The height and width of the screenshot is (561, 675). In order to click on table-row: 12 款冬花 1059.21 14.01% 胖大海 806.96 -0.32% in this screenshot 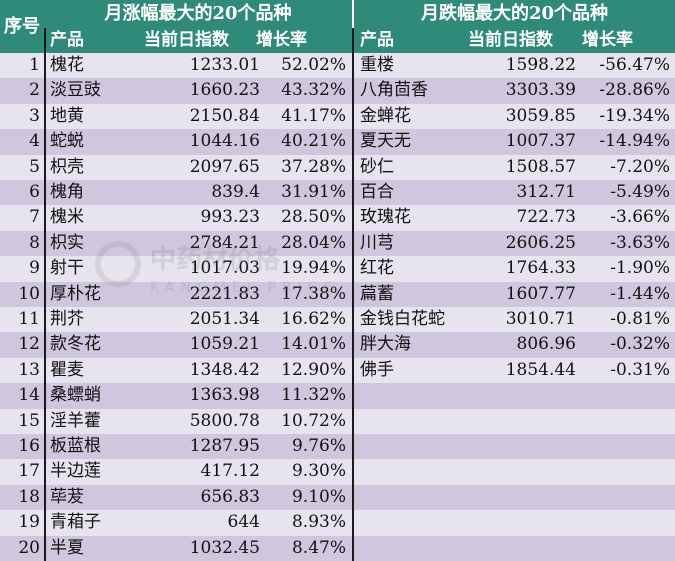, I will do `click(337, 345)`.